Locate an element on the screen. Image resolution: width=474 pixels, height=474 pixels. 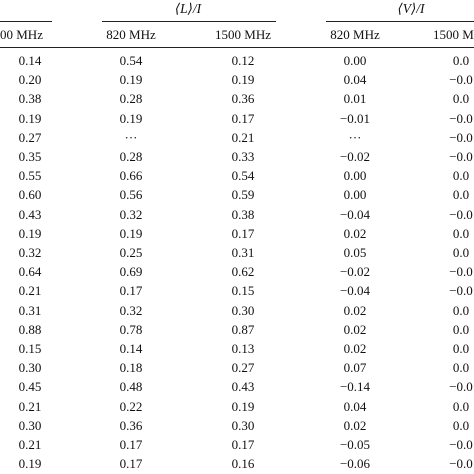
column-header-l-820: 820 MHz is located at coordinates (131, 34).